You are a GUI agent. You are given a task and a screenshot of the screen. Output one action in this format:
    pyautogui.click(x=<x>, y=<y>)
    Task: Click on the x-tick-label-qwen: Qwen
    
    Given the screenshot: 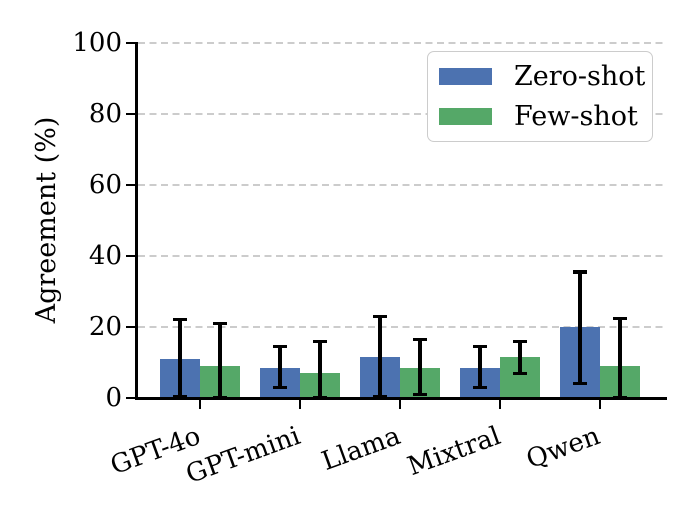 What is the action you would take?
    pyautogui.click(x=563, y=448)
    